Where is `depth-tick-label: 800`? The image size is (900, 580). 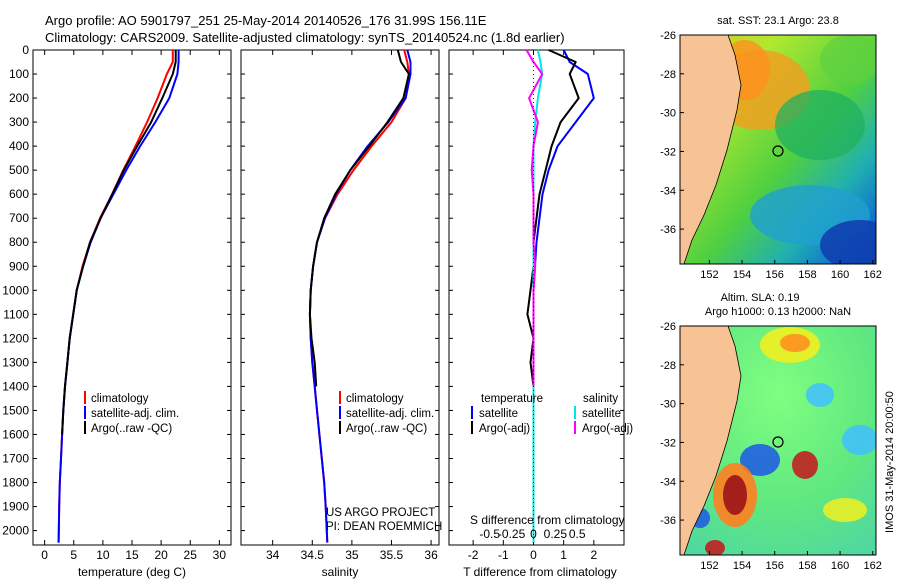
depth-tick-label: 800 is located at coordinates (19, 242).